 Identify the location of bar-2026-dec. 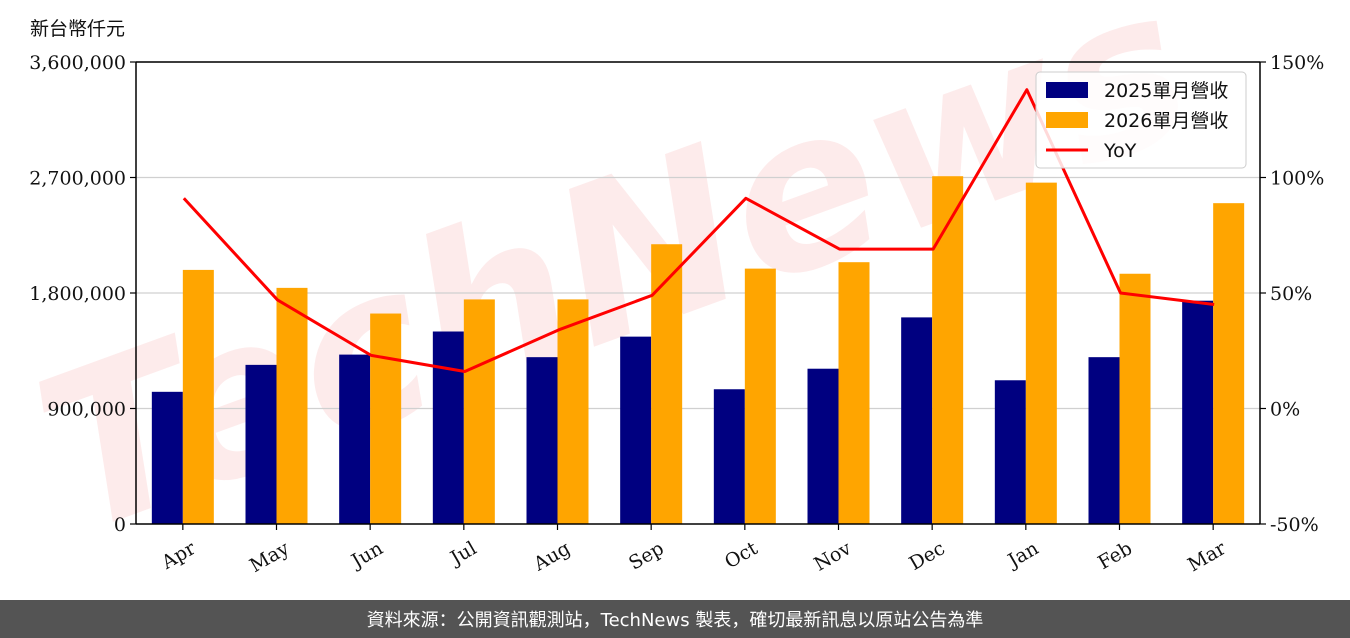
(948, 350).